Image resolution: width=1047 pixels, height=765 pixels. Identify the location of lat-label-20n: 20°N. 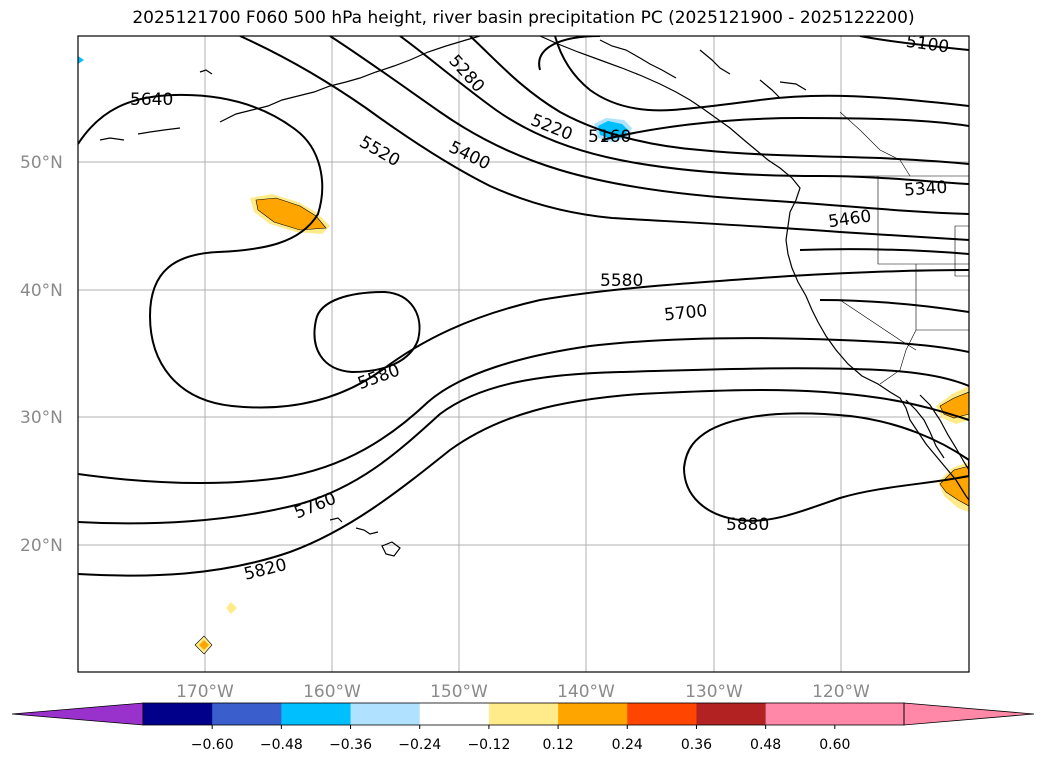
(41, 546).